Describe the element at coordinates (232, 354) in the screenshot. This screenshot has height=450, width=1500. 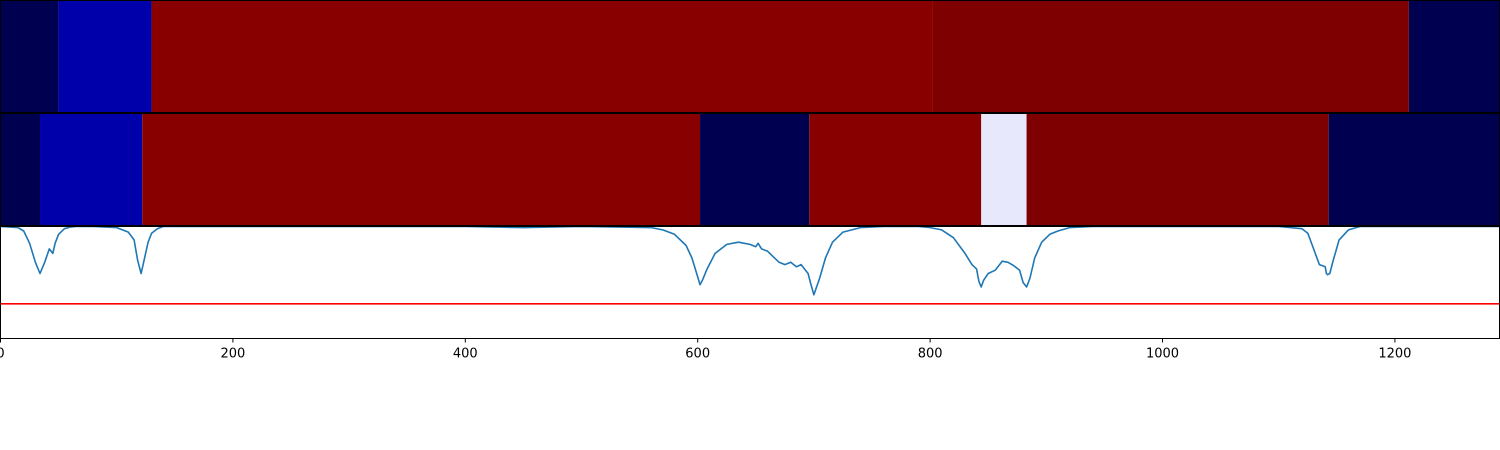
I see `x-tick-label: 200` at that location.